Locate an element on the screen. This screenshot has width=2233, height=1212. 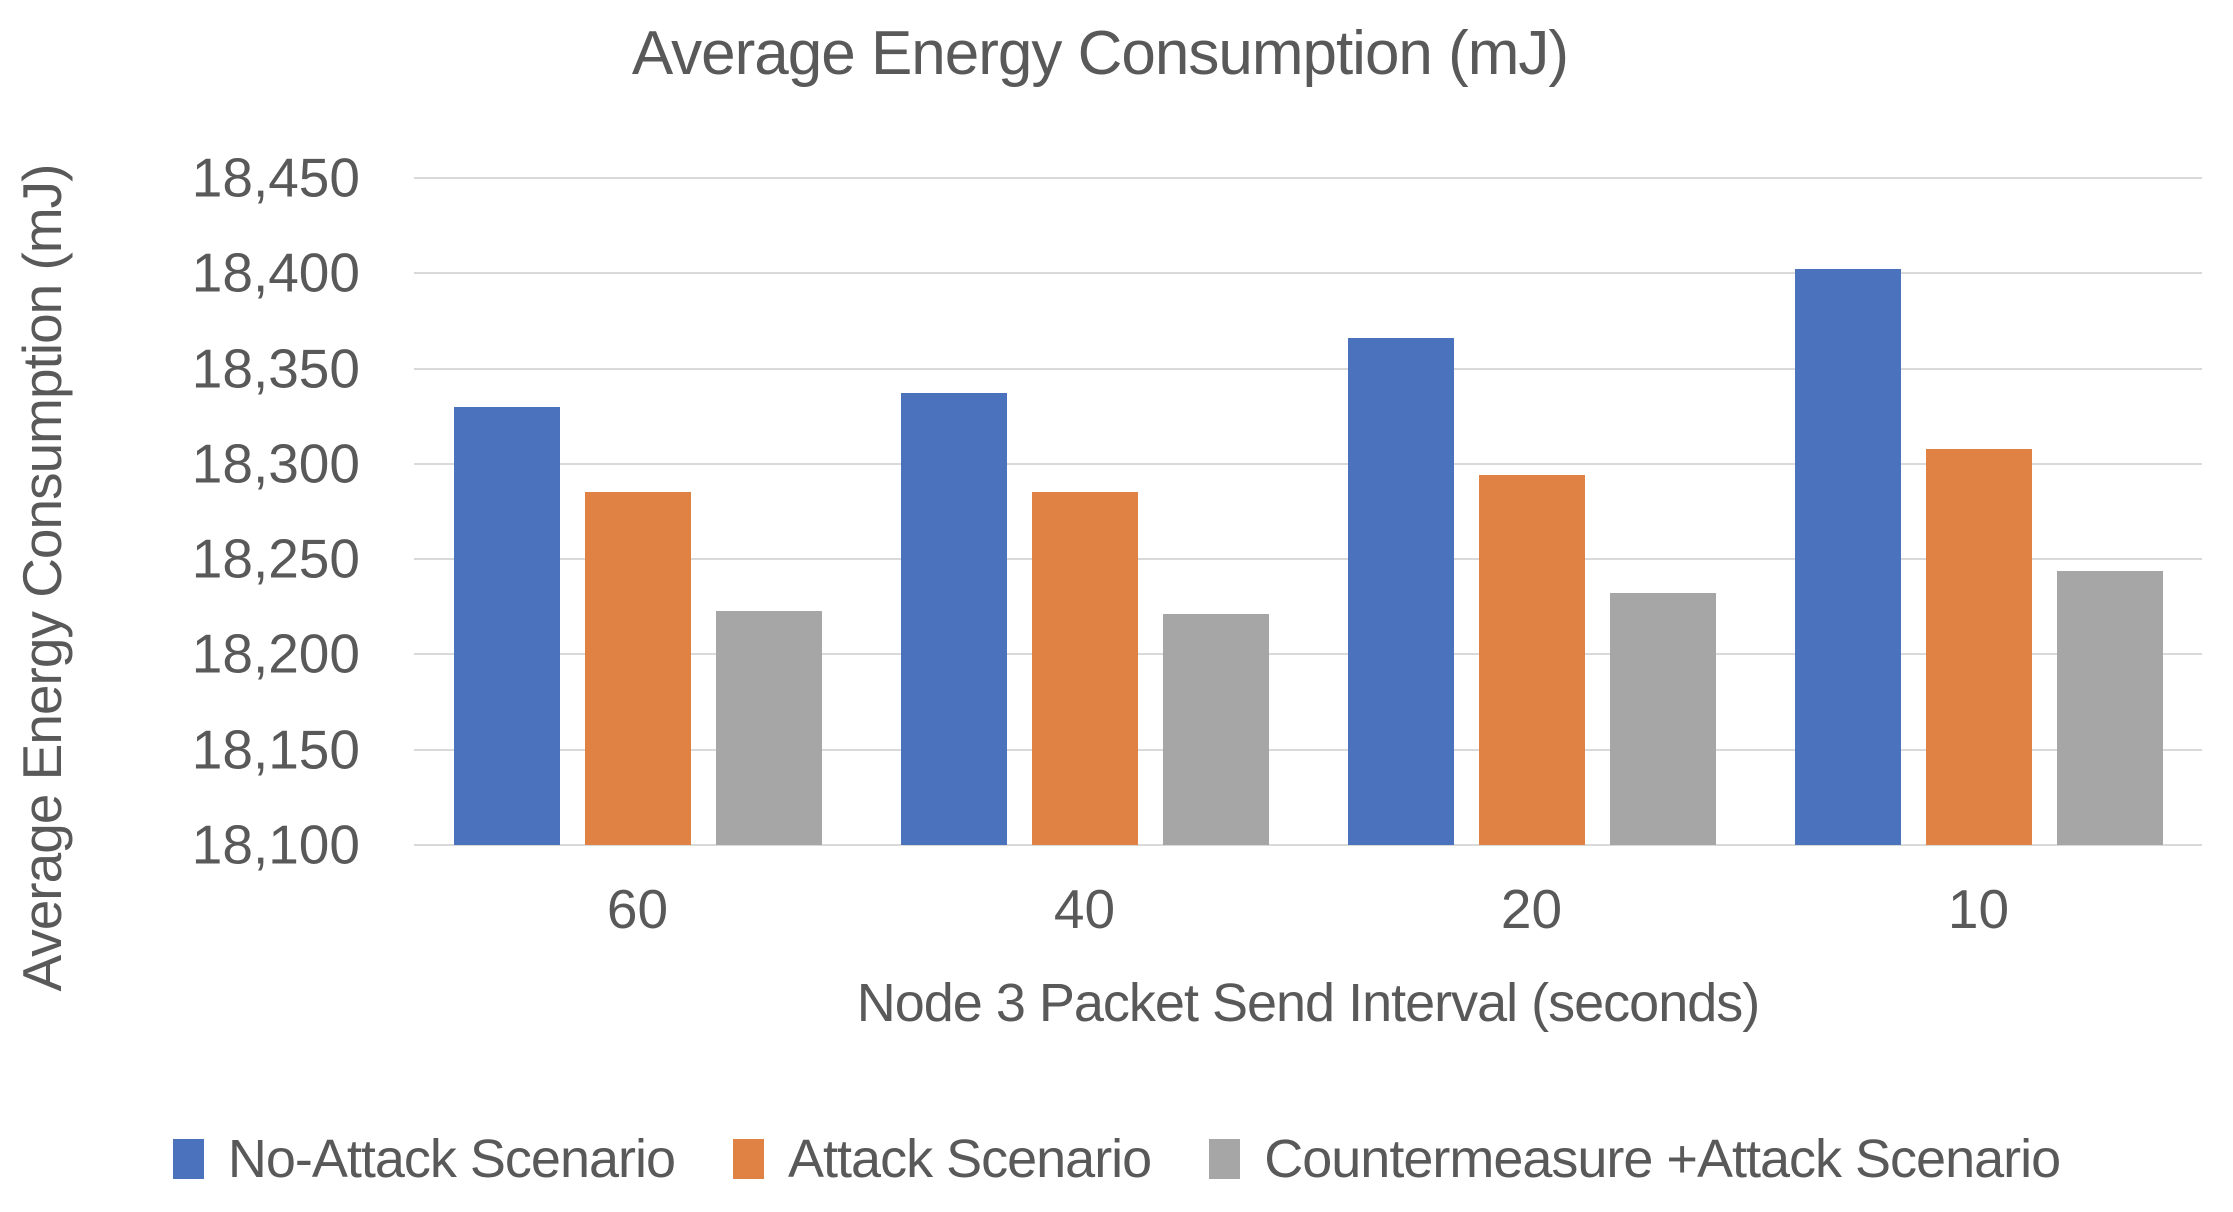
x-tick-label: 40 is located at coordinates (1084, 909).